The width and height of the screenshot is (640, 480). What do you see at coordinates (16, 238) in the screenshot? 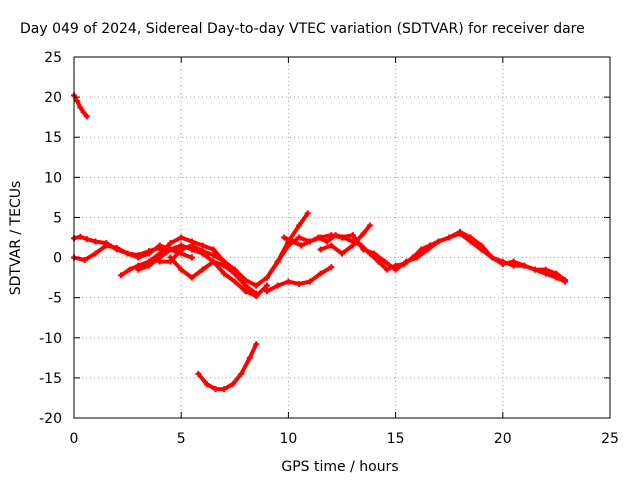
I see `y-axis-label: SDTVAR / TECUs` at bounding box center [16, 238].